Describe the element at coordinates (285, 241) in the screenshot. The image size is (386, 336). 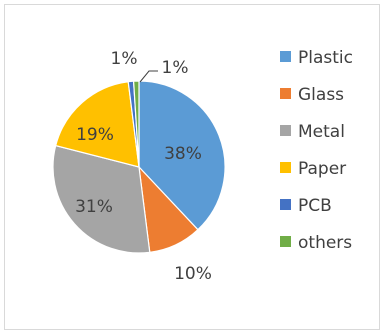
I see `legend-swatch-others` at that location.